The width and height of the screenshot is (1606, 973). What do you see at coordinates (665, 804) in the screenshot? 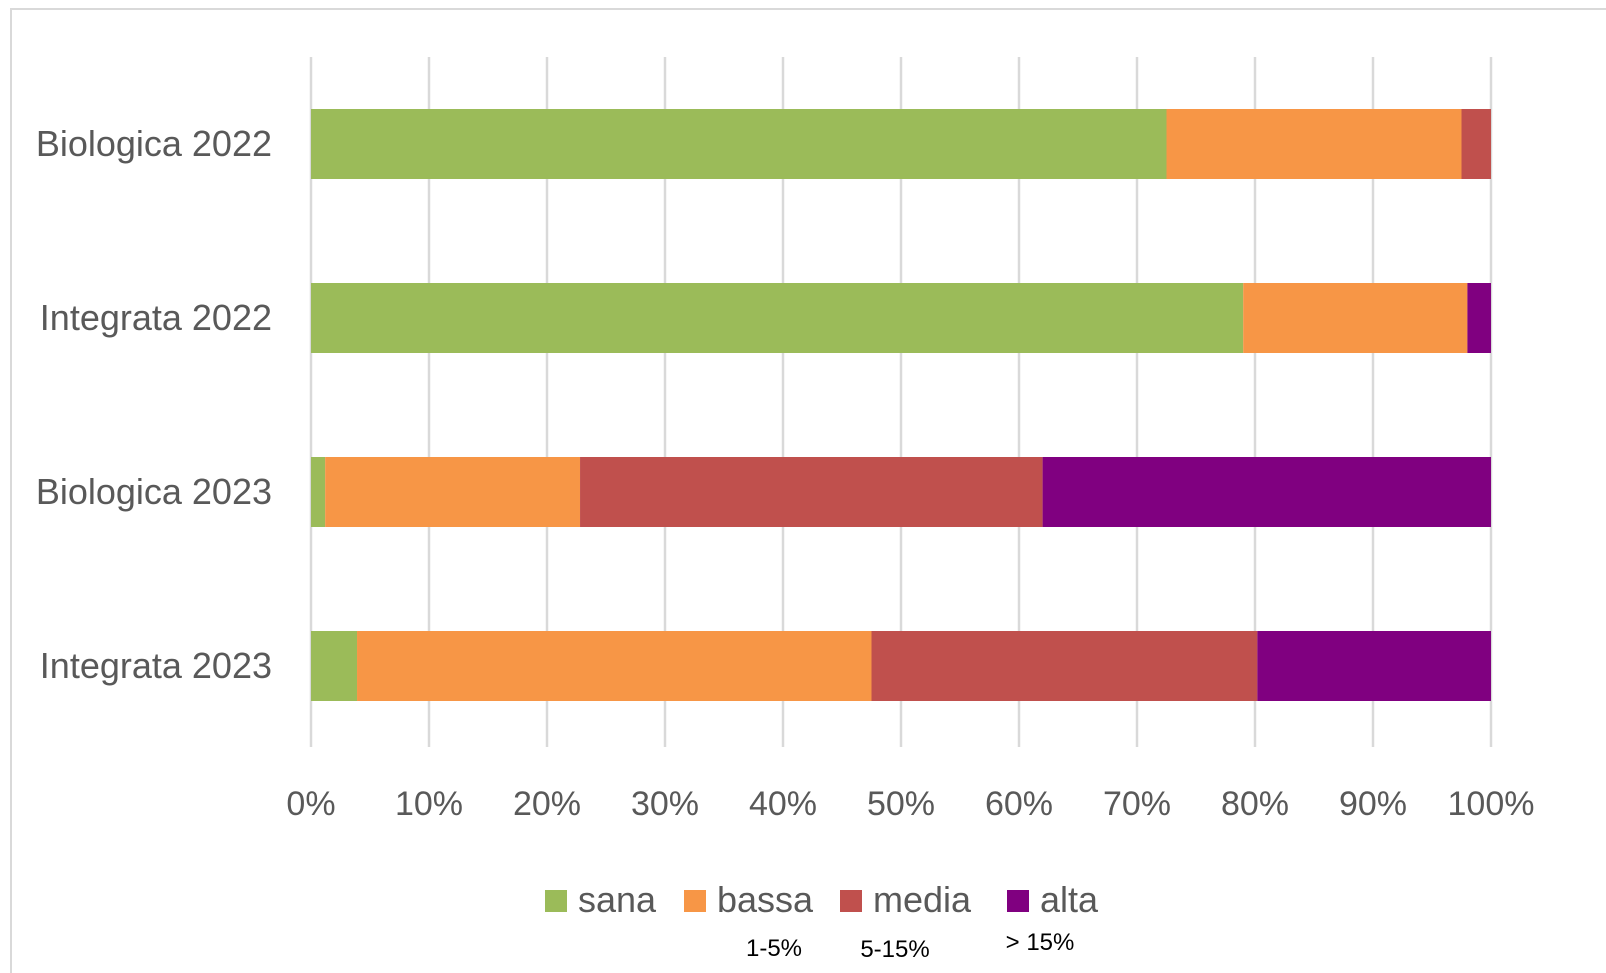
I see `x-tick-label: 30%` at bounding box center [665, 804].